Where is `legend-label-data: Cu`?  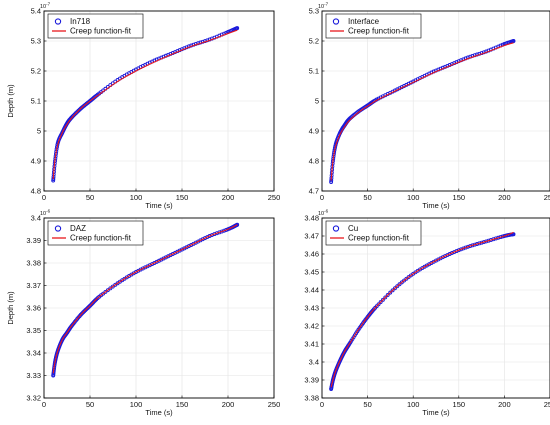
legend-label-data: Cu is located at coordinates (353, 228).